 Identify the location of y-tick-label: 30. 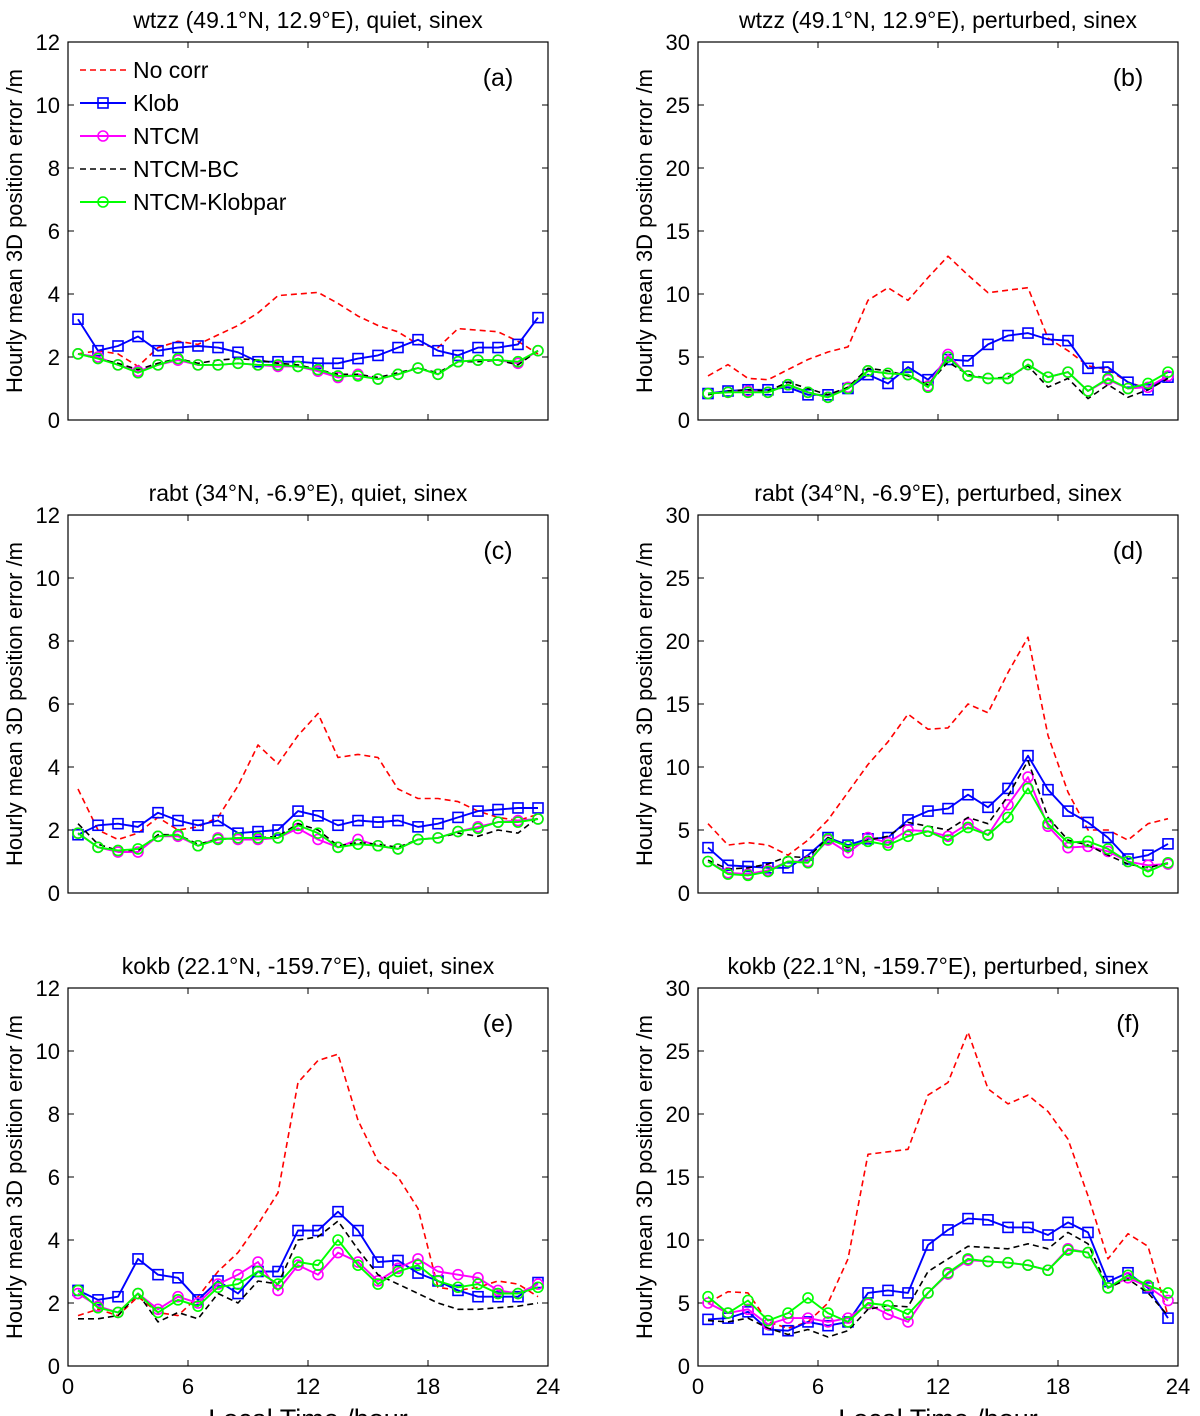
(678, 988).